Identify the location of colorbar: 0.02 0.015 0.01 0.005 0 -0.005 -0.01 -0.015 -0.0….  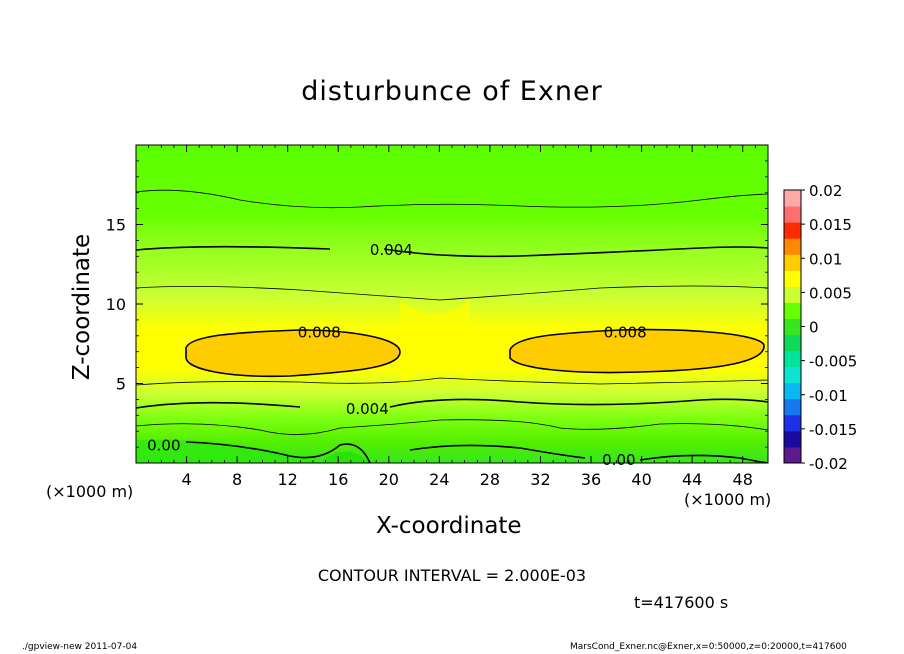
(820, 327).